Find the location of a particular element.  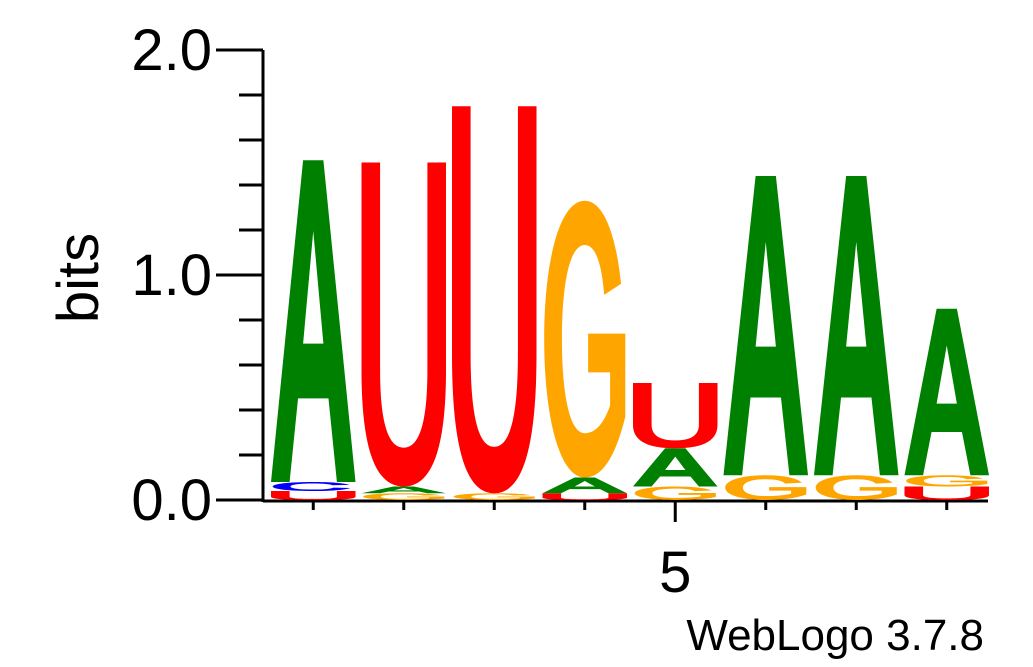

y-axis-label: bits is located at coordinates (78, 278).